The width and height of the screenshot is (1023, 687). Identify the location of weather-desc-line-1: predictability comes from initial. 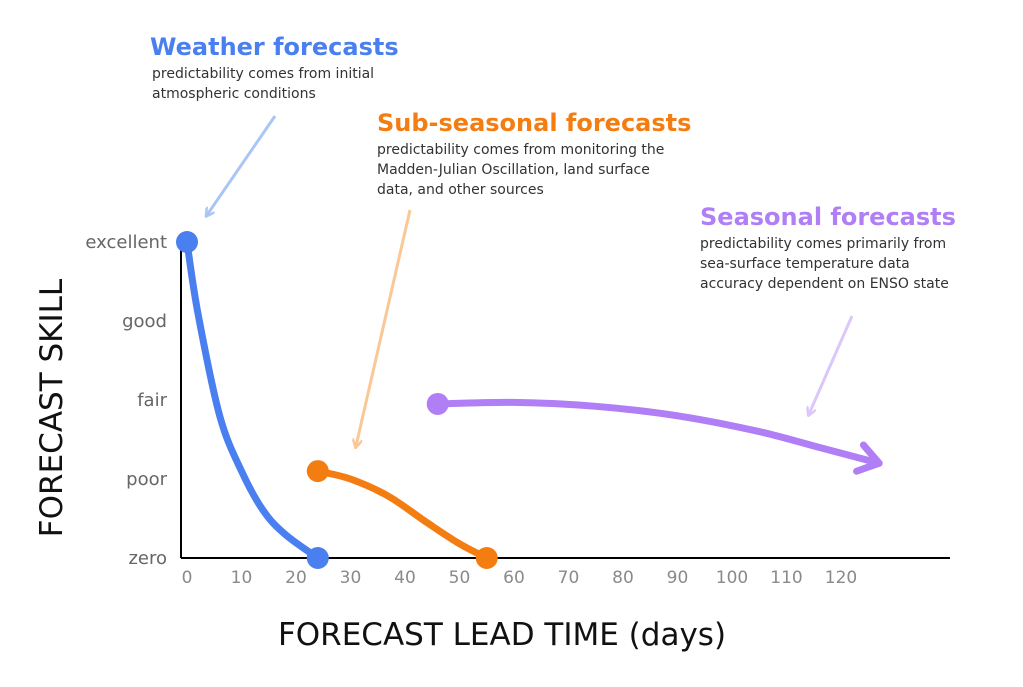
(263, 74).